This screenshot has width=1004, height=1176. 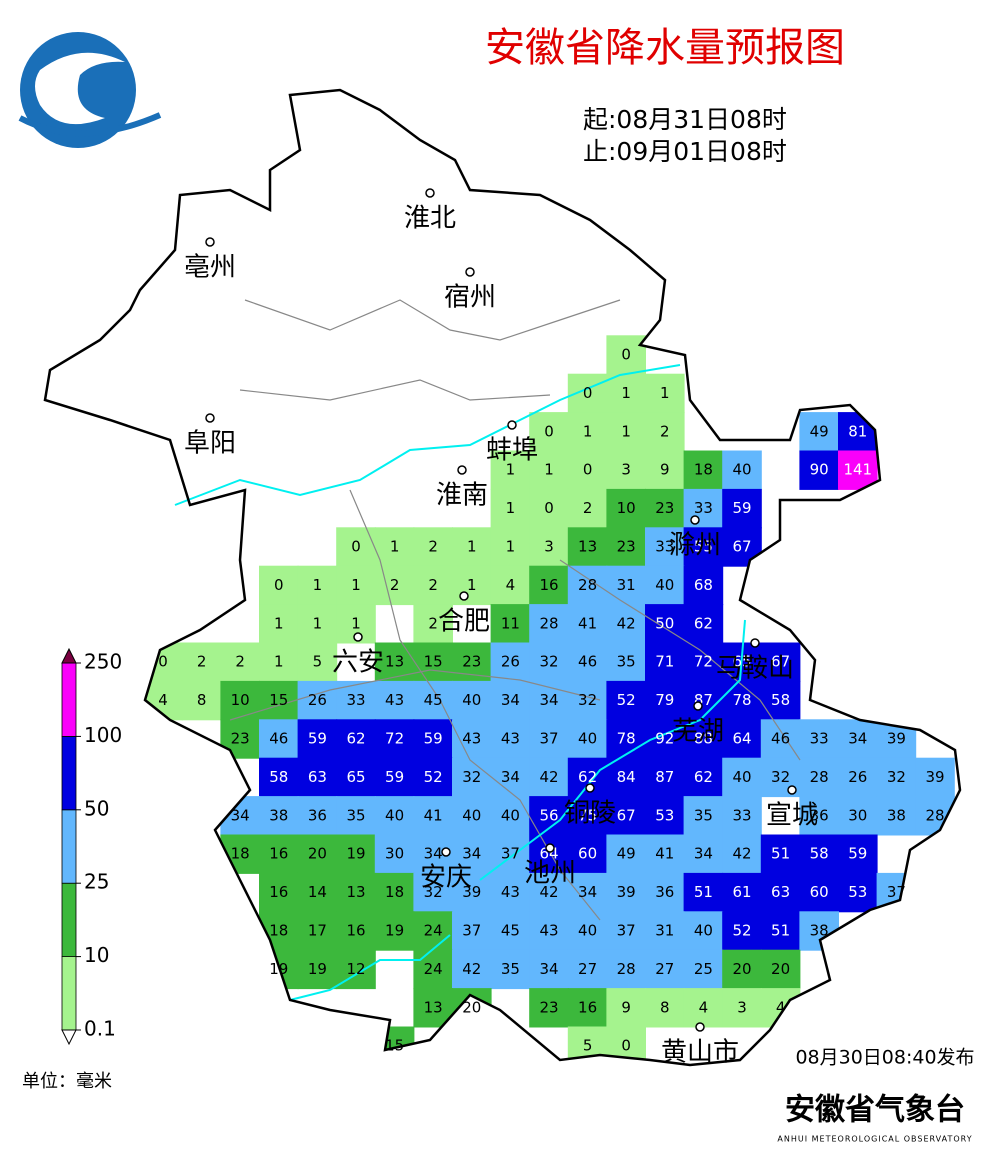 What do you see at coordinates (69, 1037) in the screenshot?
I see `legend-arrow-bottom` at bounding box center [69, 1037].